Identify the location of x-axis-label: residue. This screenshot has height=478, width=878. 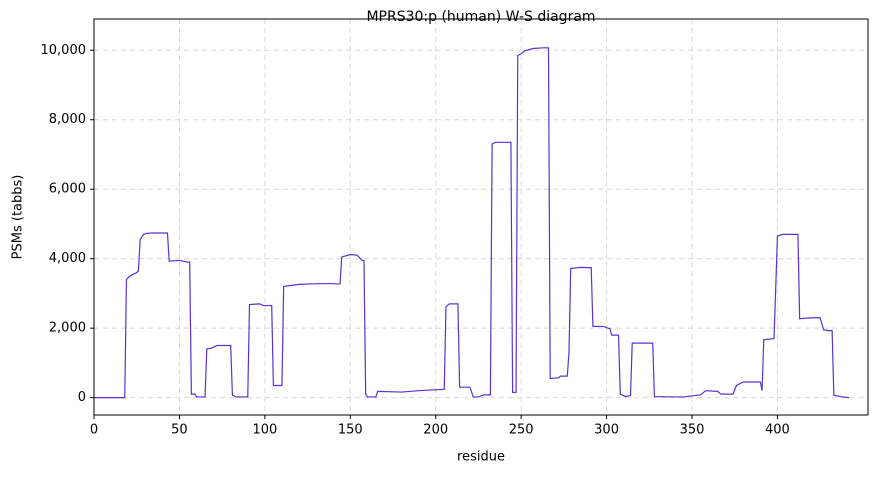
(481, 457).